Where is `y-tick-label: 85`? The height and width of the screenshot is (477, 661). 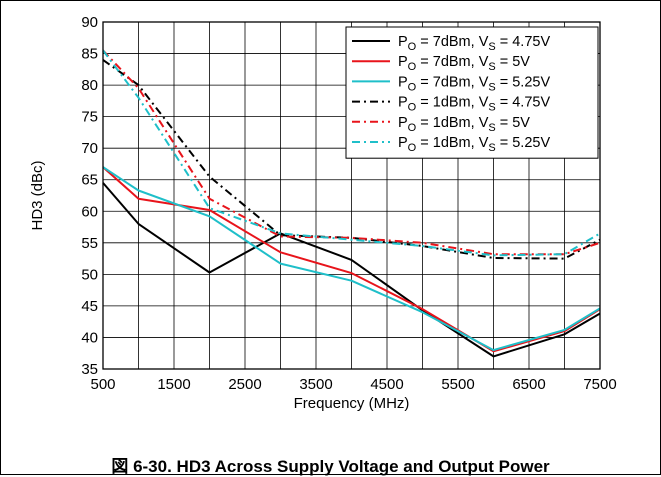
y-tick-label: 85 is located at coordinates (89, 54).